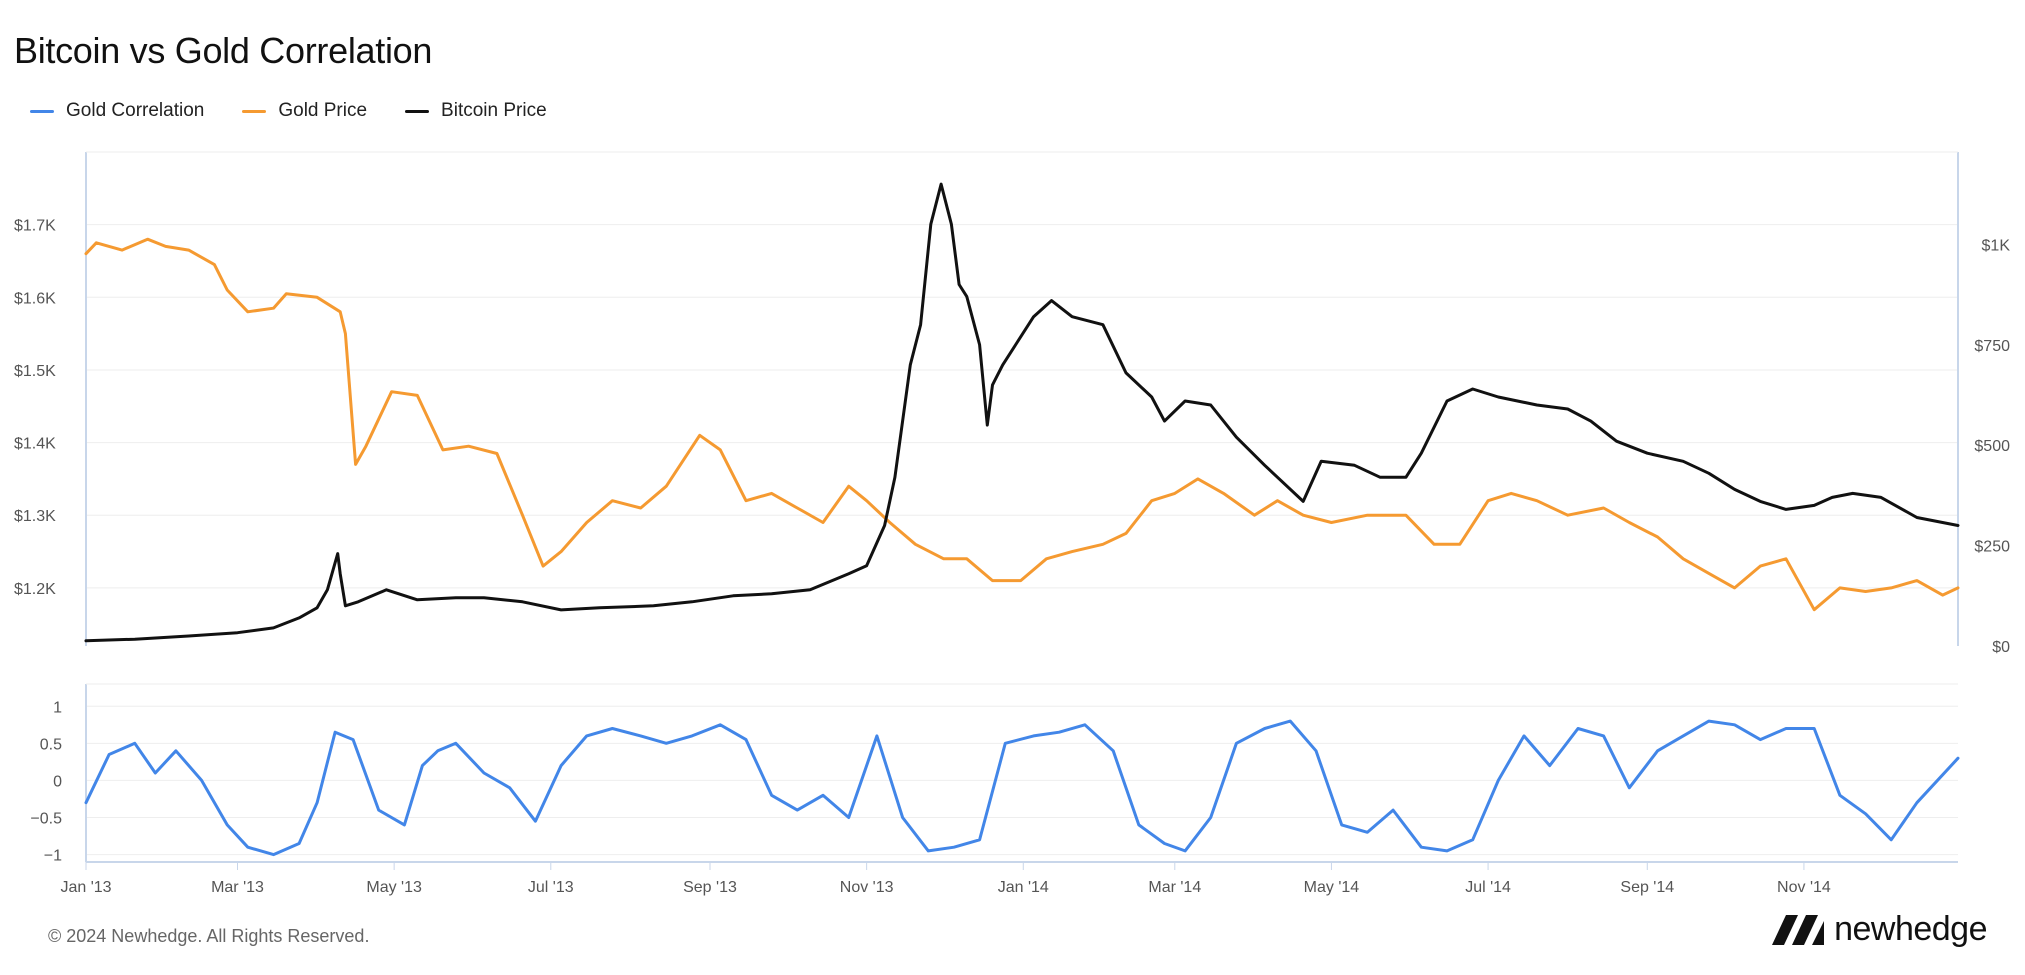 This screenshot has width=2025, height=975. I want to click on legend-swatch-gold-correlation, so click(42, 111).